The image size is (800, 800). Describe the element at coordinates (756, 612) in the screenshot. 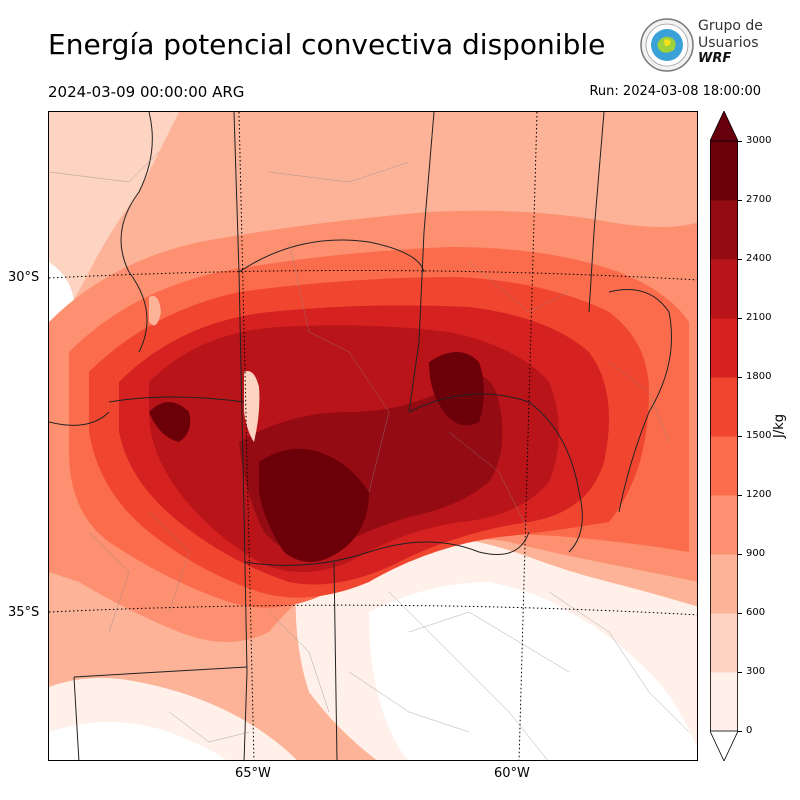

I see `colorbar-tick-label: 600` at that location.